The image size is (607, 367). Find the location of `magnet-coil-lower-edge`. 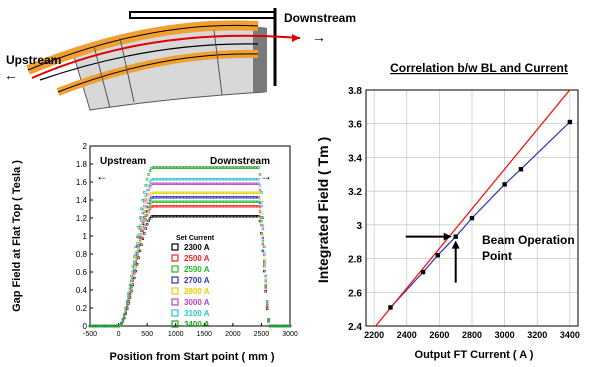

magnet-coil-lower-edge is located at coordinates (158, 73).